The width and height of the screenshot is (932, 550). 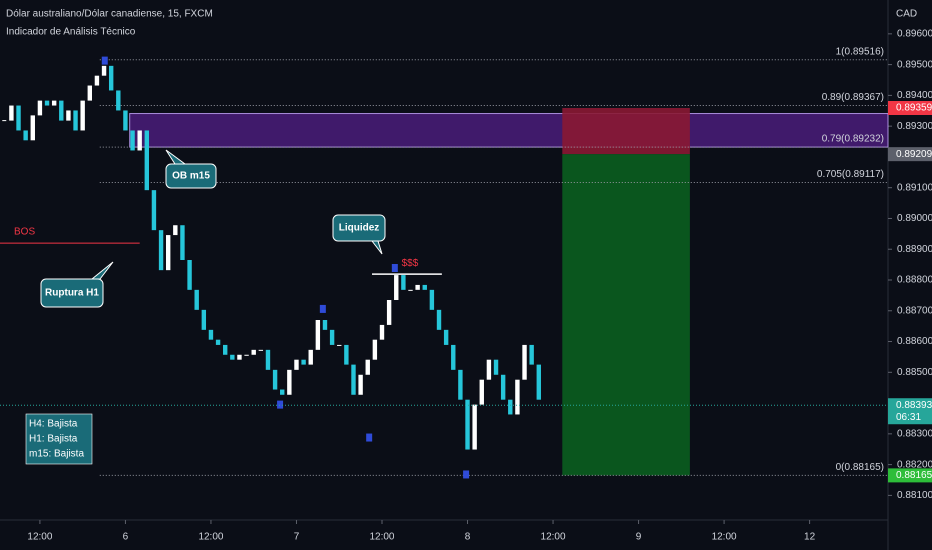 What do you see at coordinates (71, 32) in the screenshot?
I see `chart-subtitle: Indicador de Análisis Técnico` at bounding box center [71, 32].